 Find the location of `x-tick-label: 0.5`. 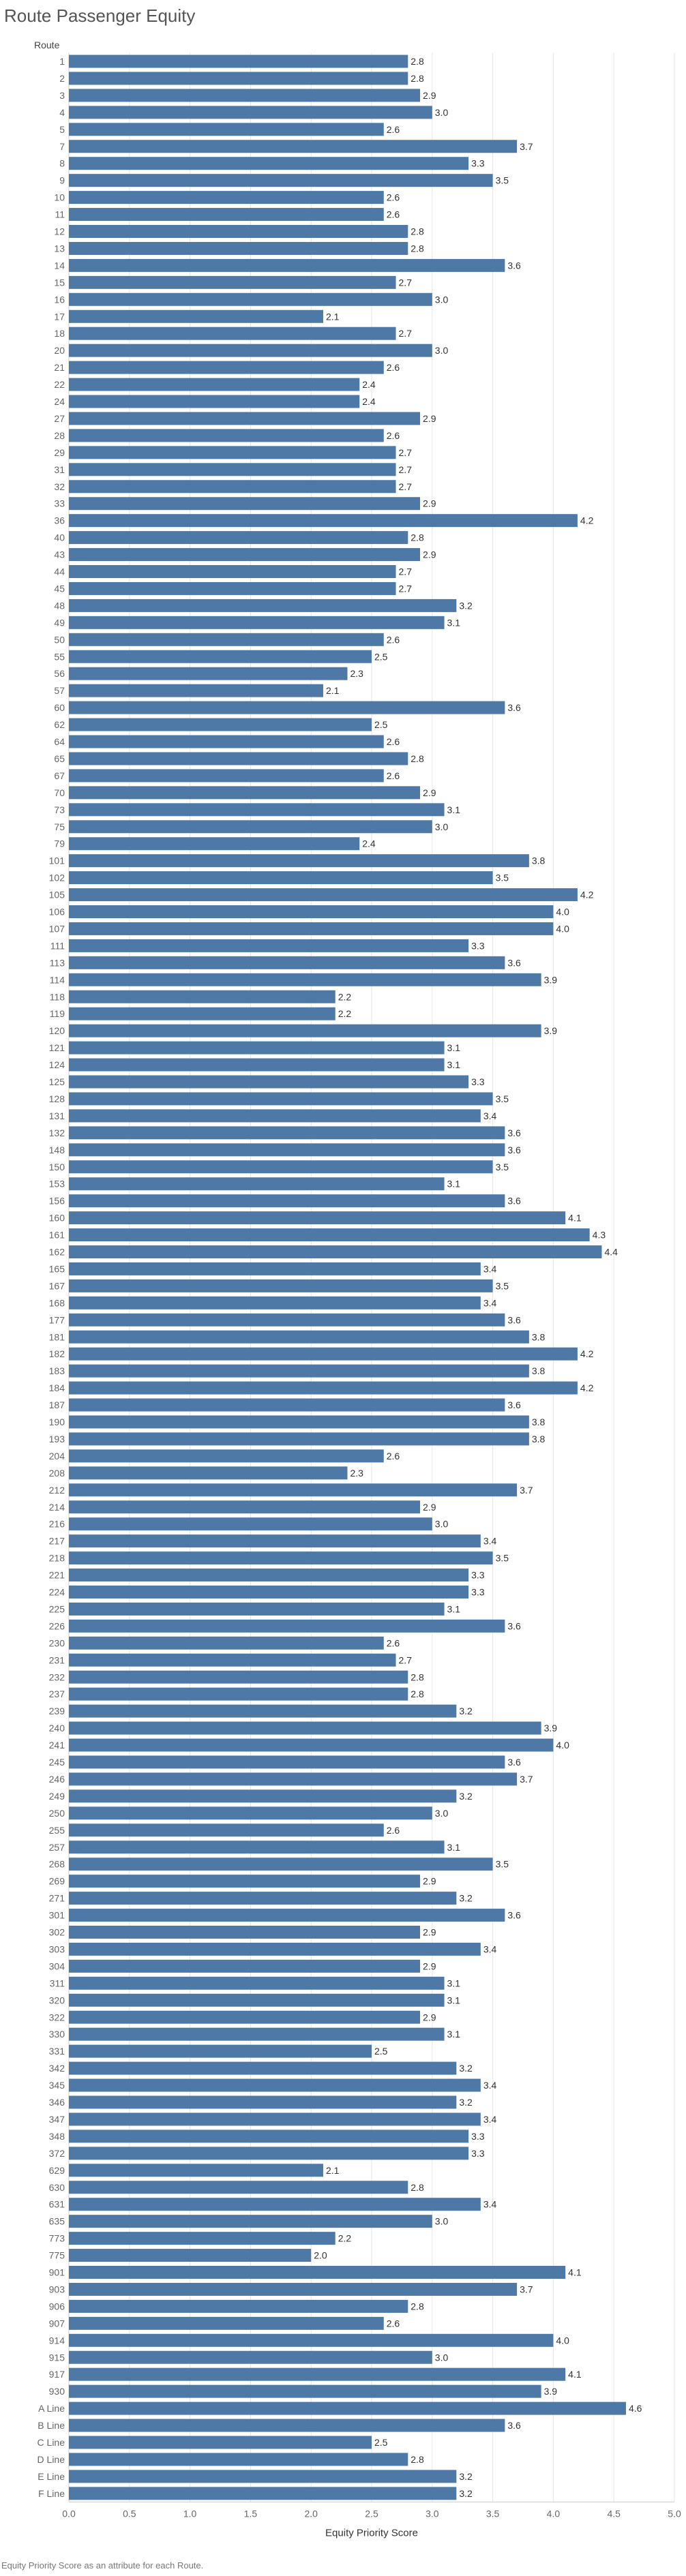

x-tick-label: 0.5 is located at coordinates (129, 2513).